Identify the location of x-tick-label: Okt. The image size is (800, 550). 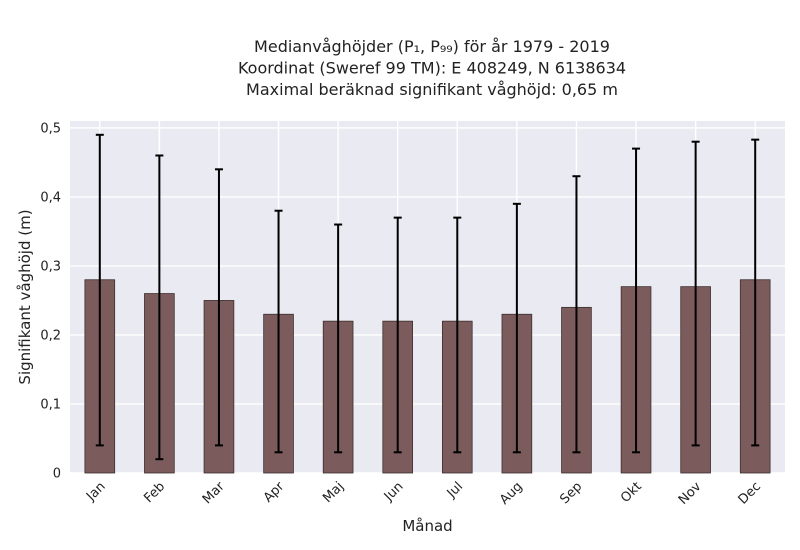
(631, 492).